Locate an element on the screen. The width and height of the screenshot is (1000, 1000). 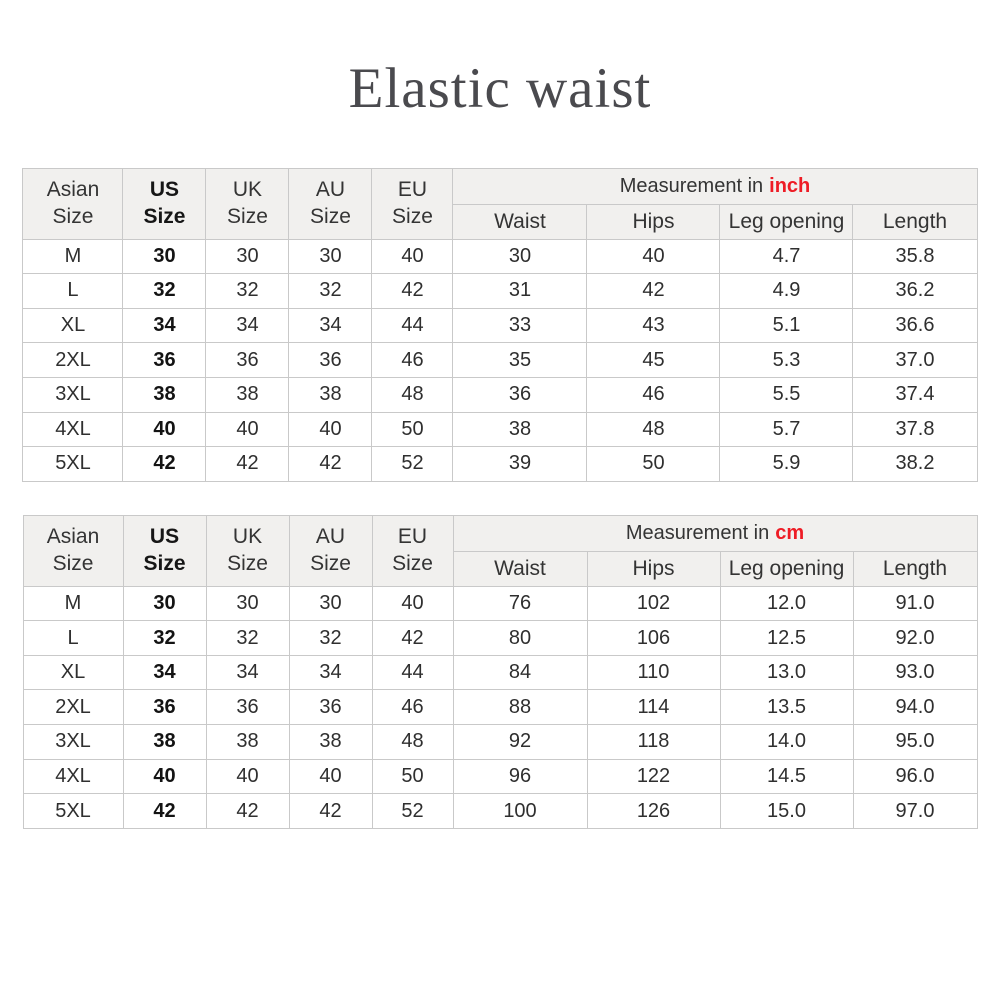
table-row: 2XL 36 36 36 46 88 114 13.5 94.0 is located at coordinates (500, 707).